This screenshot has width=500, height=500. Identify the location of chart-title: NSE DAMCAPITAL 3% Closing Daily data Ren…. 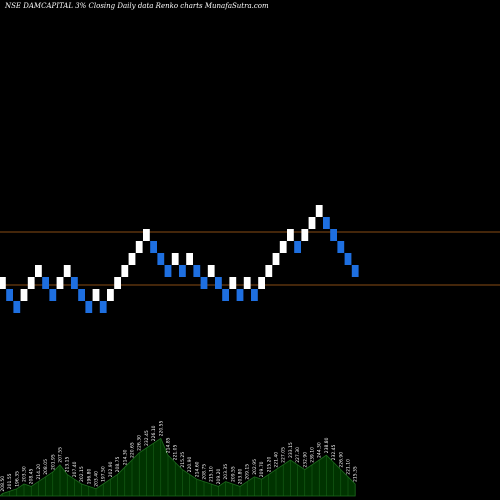
(136, 6).